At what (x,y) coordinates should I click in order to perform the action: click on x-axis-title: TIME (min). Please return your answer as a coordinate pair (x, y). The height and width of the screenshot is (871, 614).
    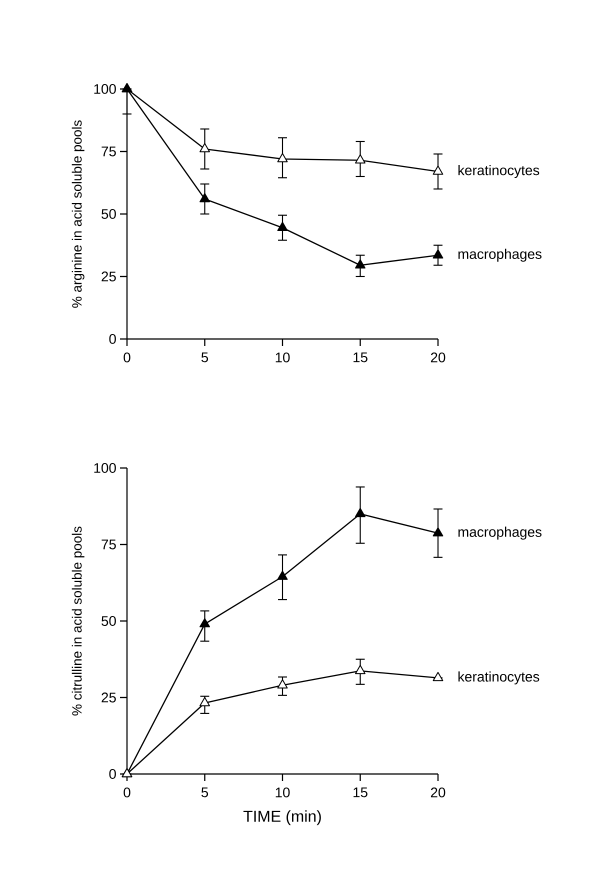
    Looking at the image, I should click on (282, 818).